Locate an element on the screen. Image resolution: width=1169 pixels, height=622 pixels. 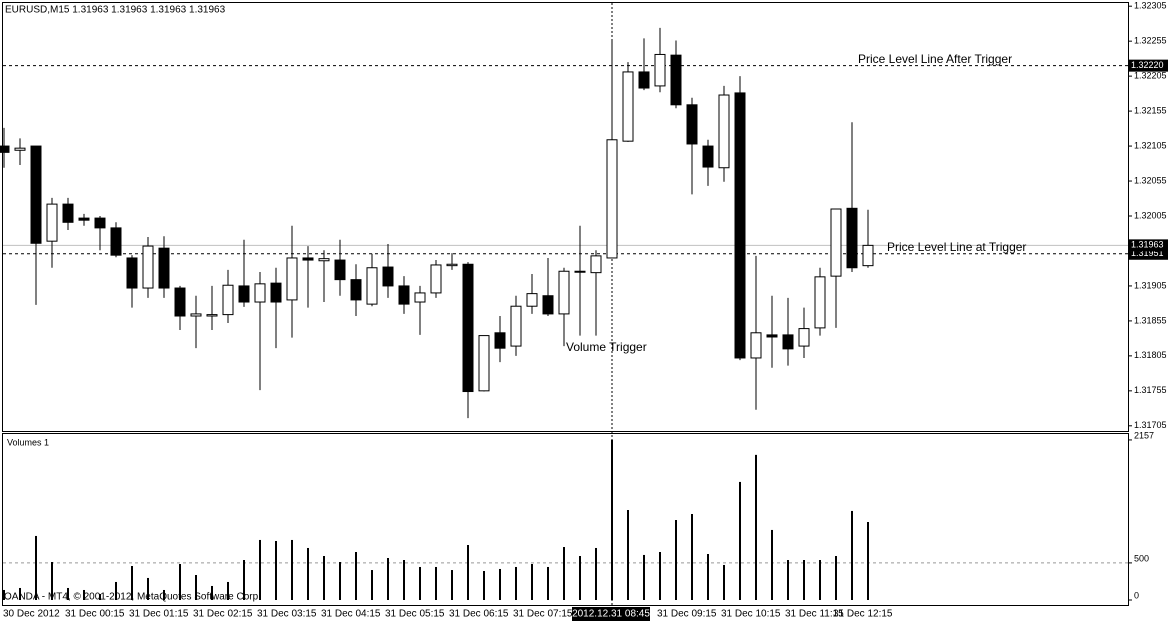
y-tick-label: 1.31905 is located at coordinates (1150, 285).